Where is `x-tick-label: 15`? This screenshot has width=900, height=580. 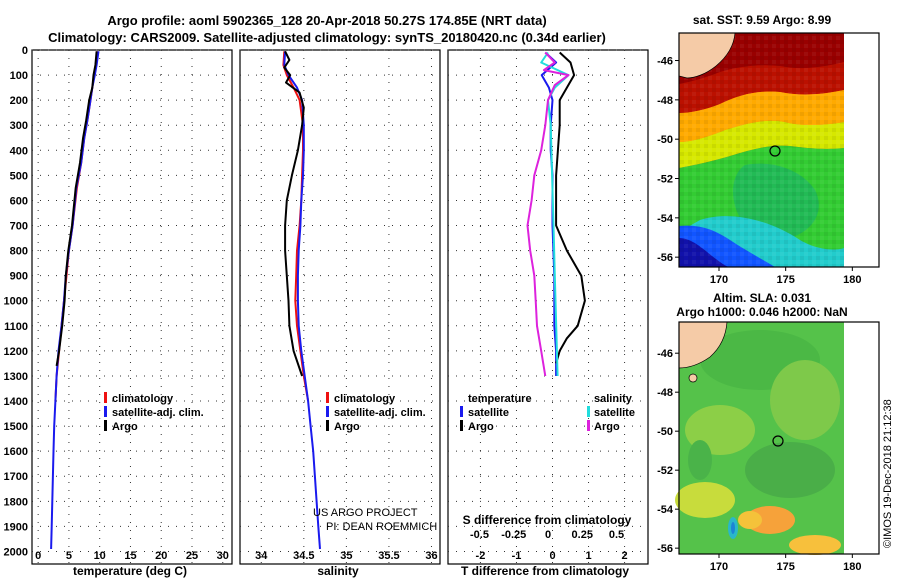 x-tick-label: 15 is located at coordinates (130, 556).